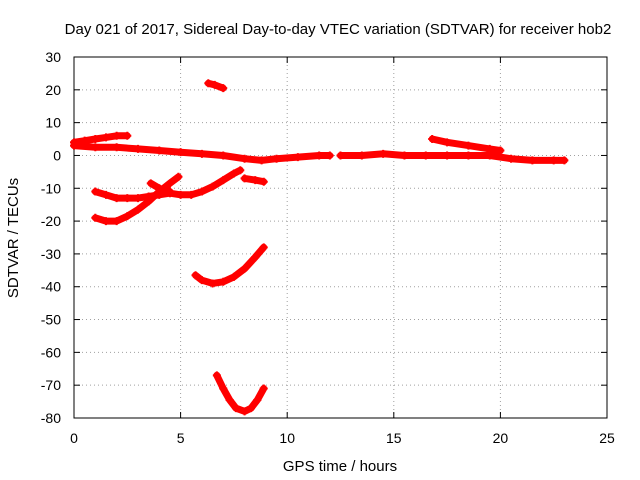 The width and height of the screenshot is (640, 480). What do you see at coordinates (53, 57) in the screenshot?
I see `y-tick-label: 30` at bounding box center [53, 57].